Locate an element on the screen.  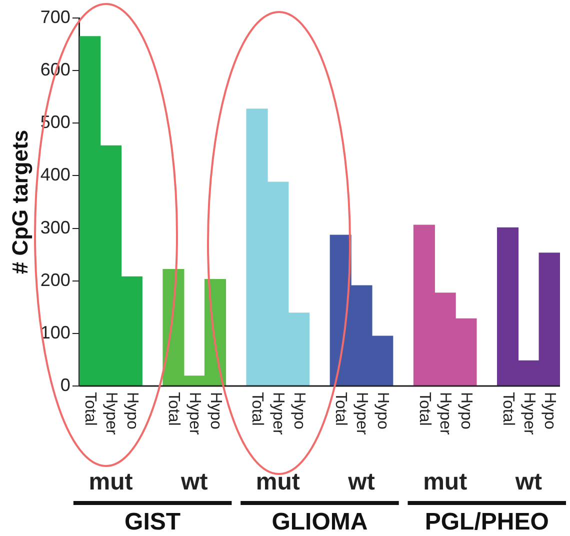
y-tick-label: 700 is located at coordinates (55, 16).